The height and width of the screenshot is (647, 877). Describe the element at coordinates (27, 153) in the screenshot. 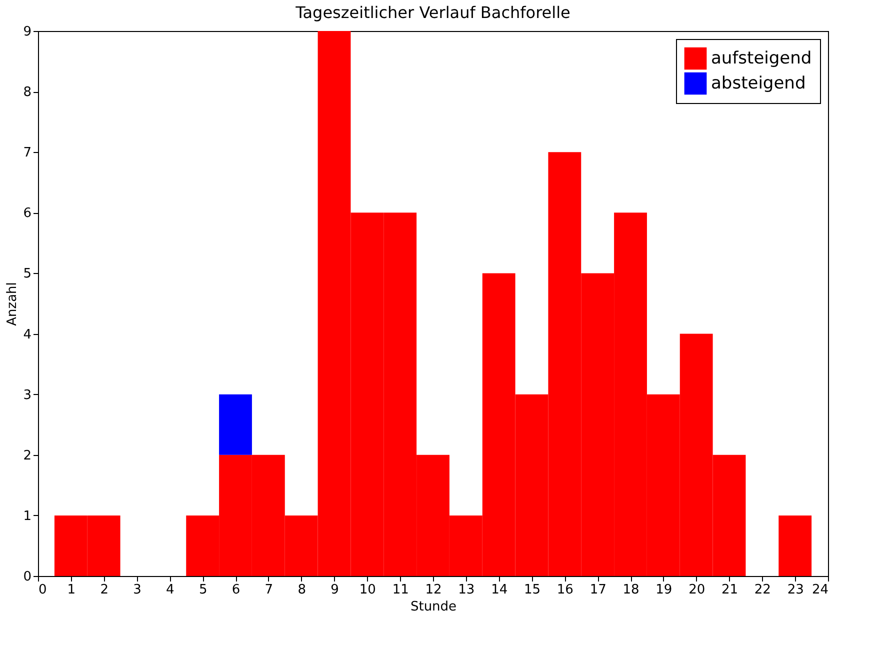

I see `y-tick-label: 7` at that location.